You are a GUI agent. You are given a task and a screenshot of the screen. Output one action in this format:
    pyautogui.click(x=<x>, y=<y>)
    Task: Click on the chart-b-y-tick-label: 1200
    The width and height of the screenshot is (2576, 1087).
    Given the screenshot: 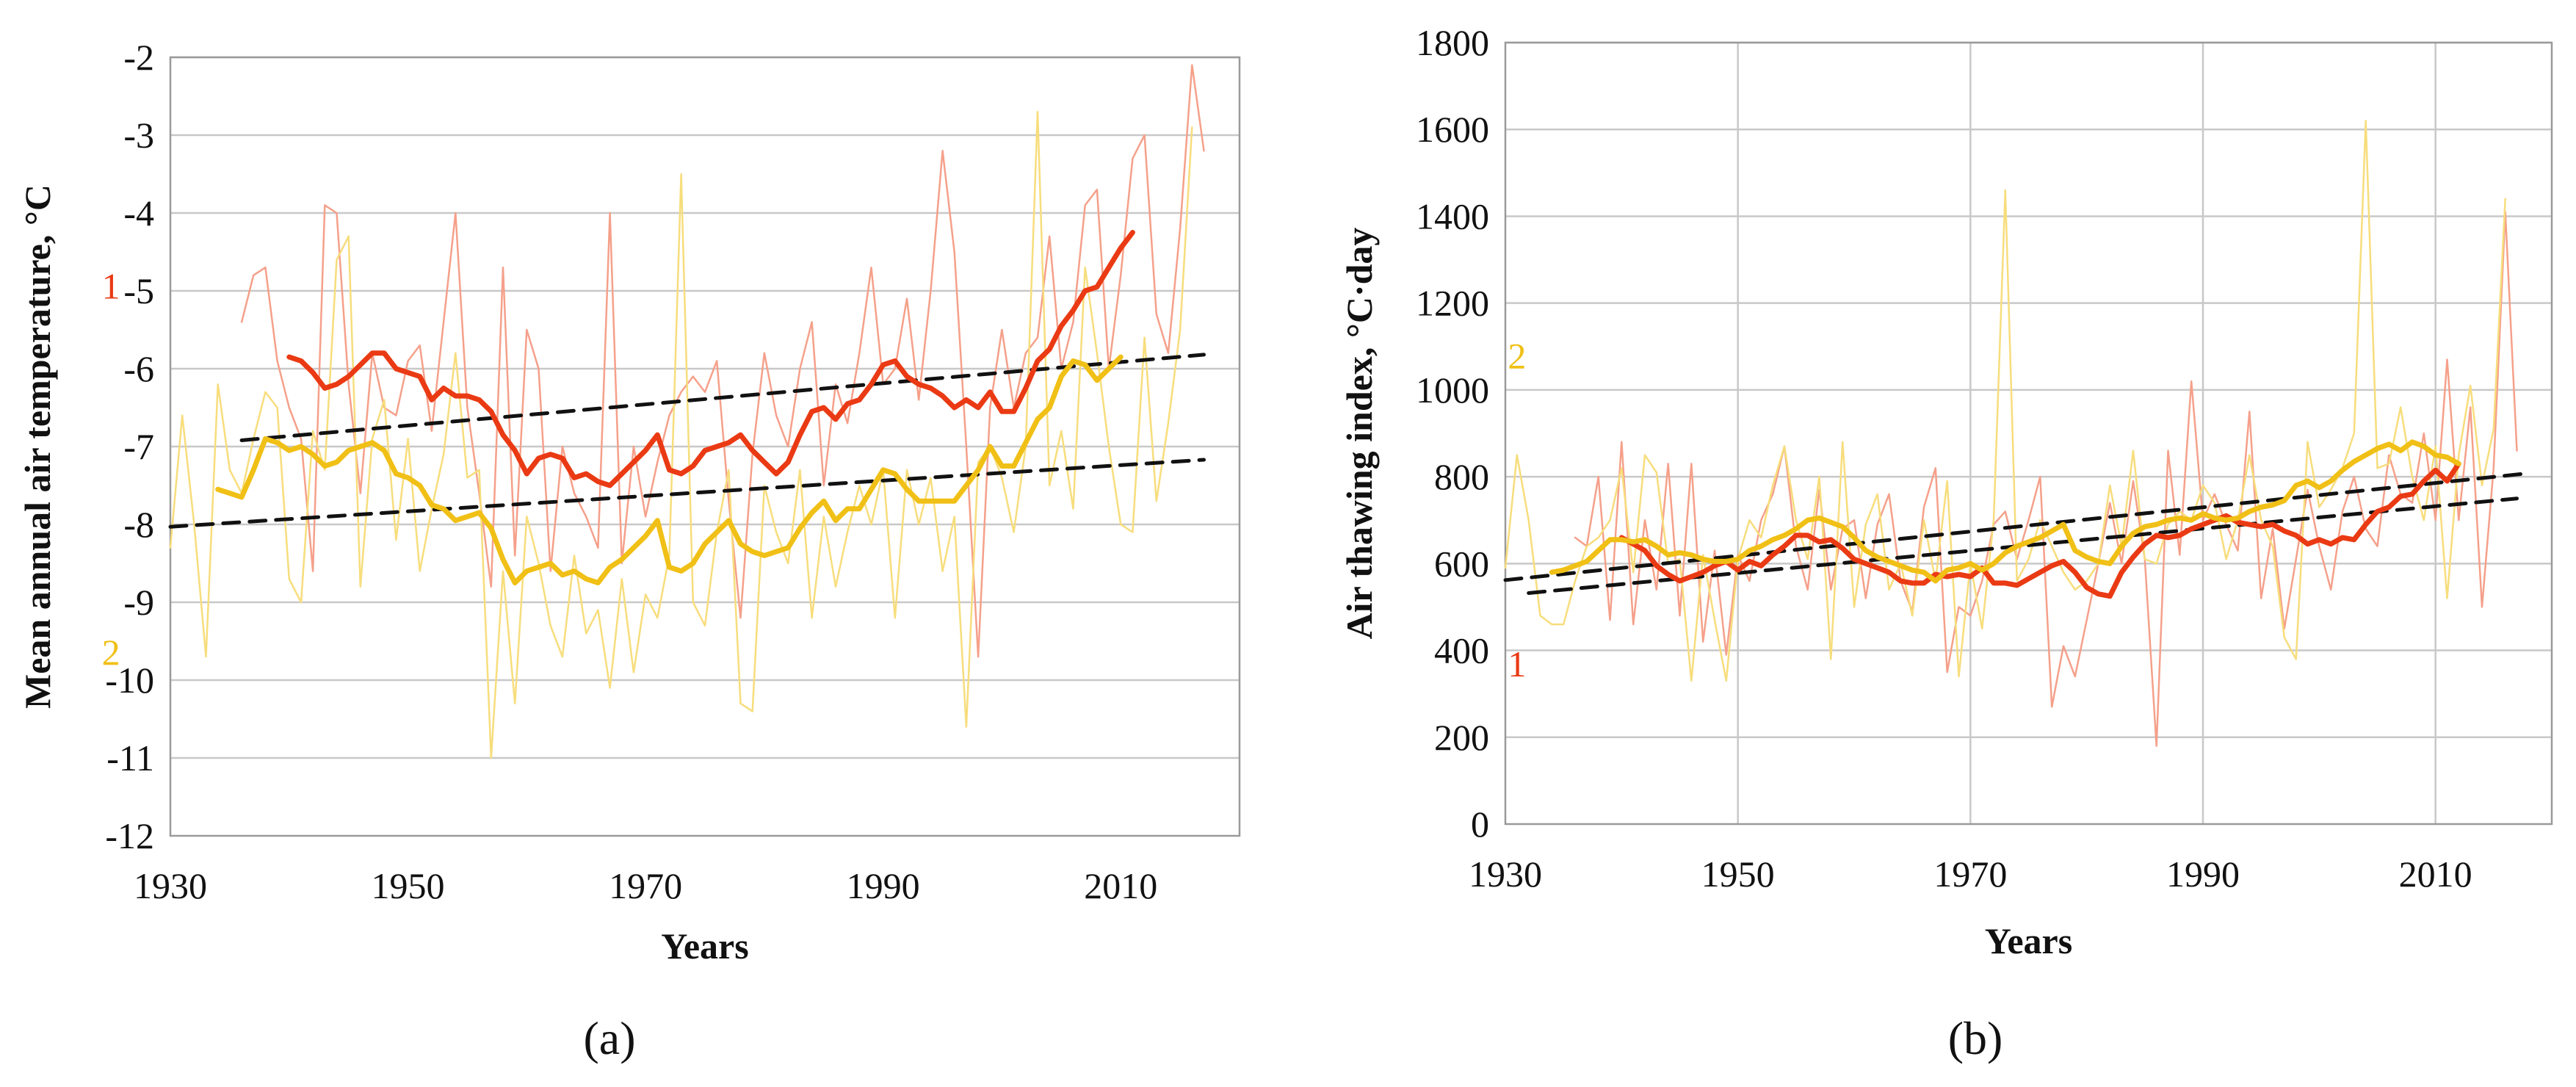 What is the action you would take?
    pyautogui.click(x=1452, y=303)
    